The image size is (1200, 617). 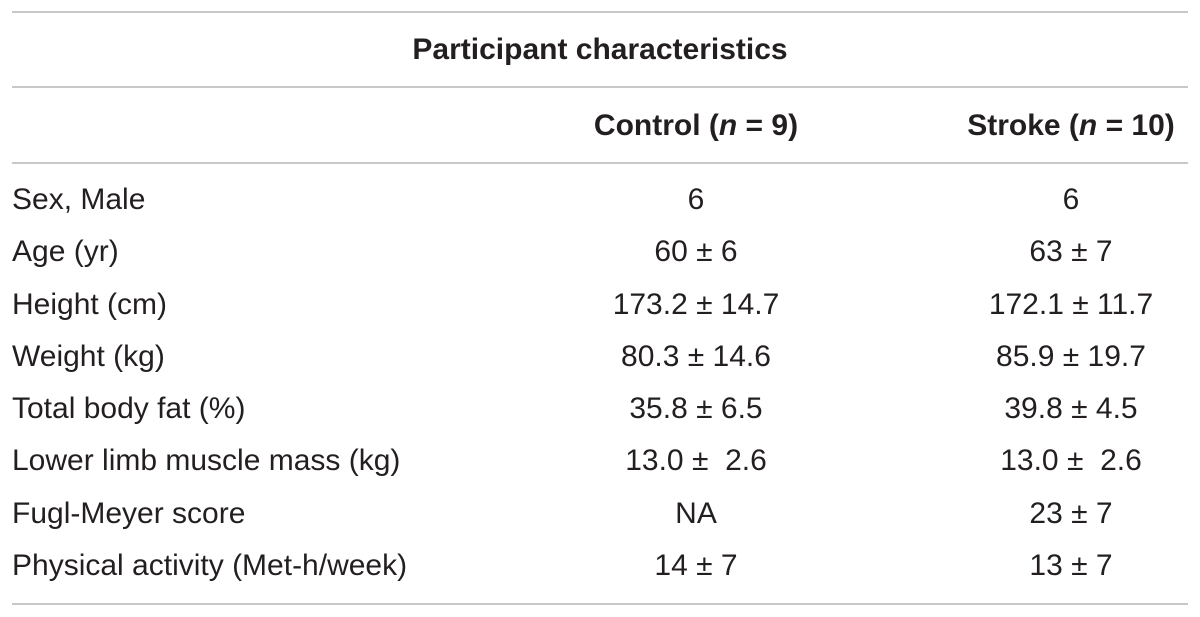 What do you see at coordinates (129, 409) in the screenshot?
I see `row-label: Total body fat (%)` at bounding box center [129, 409].